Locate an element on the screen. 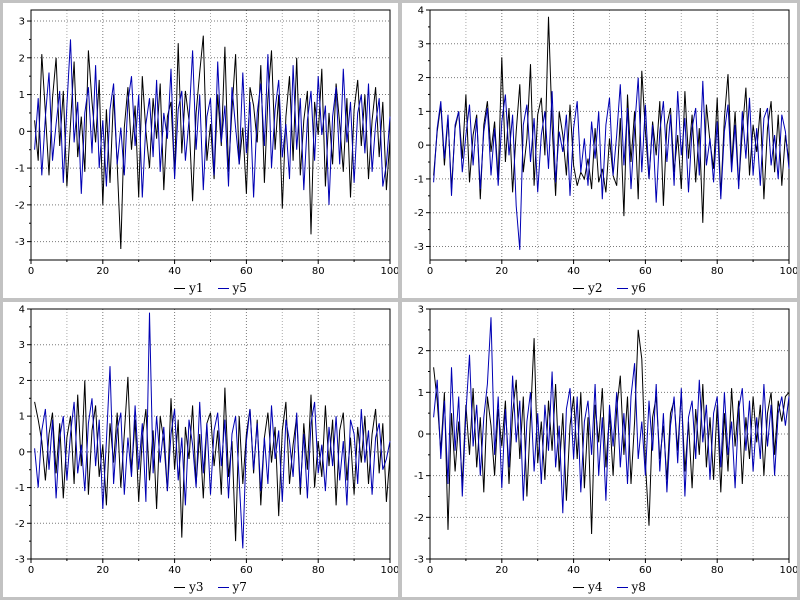 This screenshot has height=600, width=800. legend-label-y3: y3 is located at coordinates (196, 587).